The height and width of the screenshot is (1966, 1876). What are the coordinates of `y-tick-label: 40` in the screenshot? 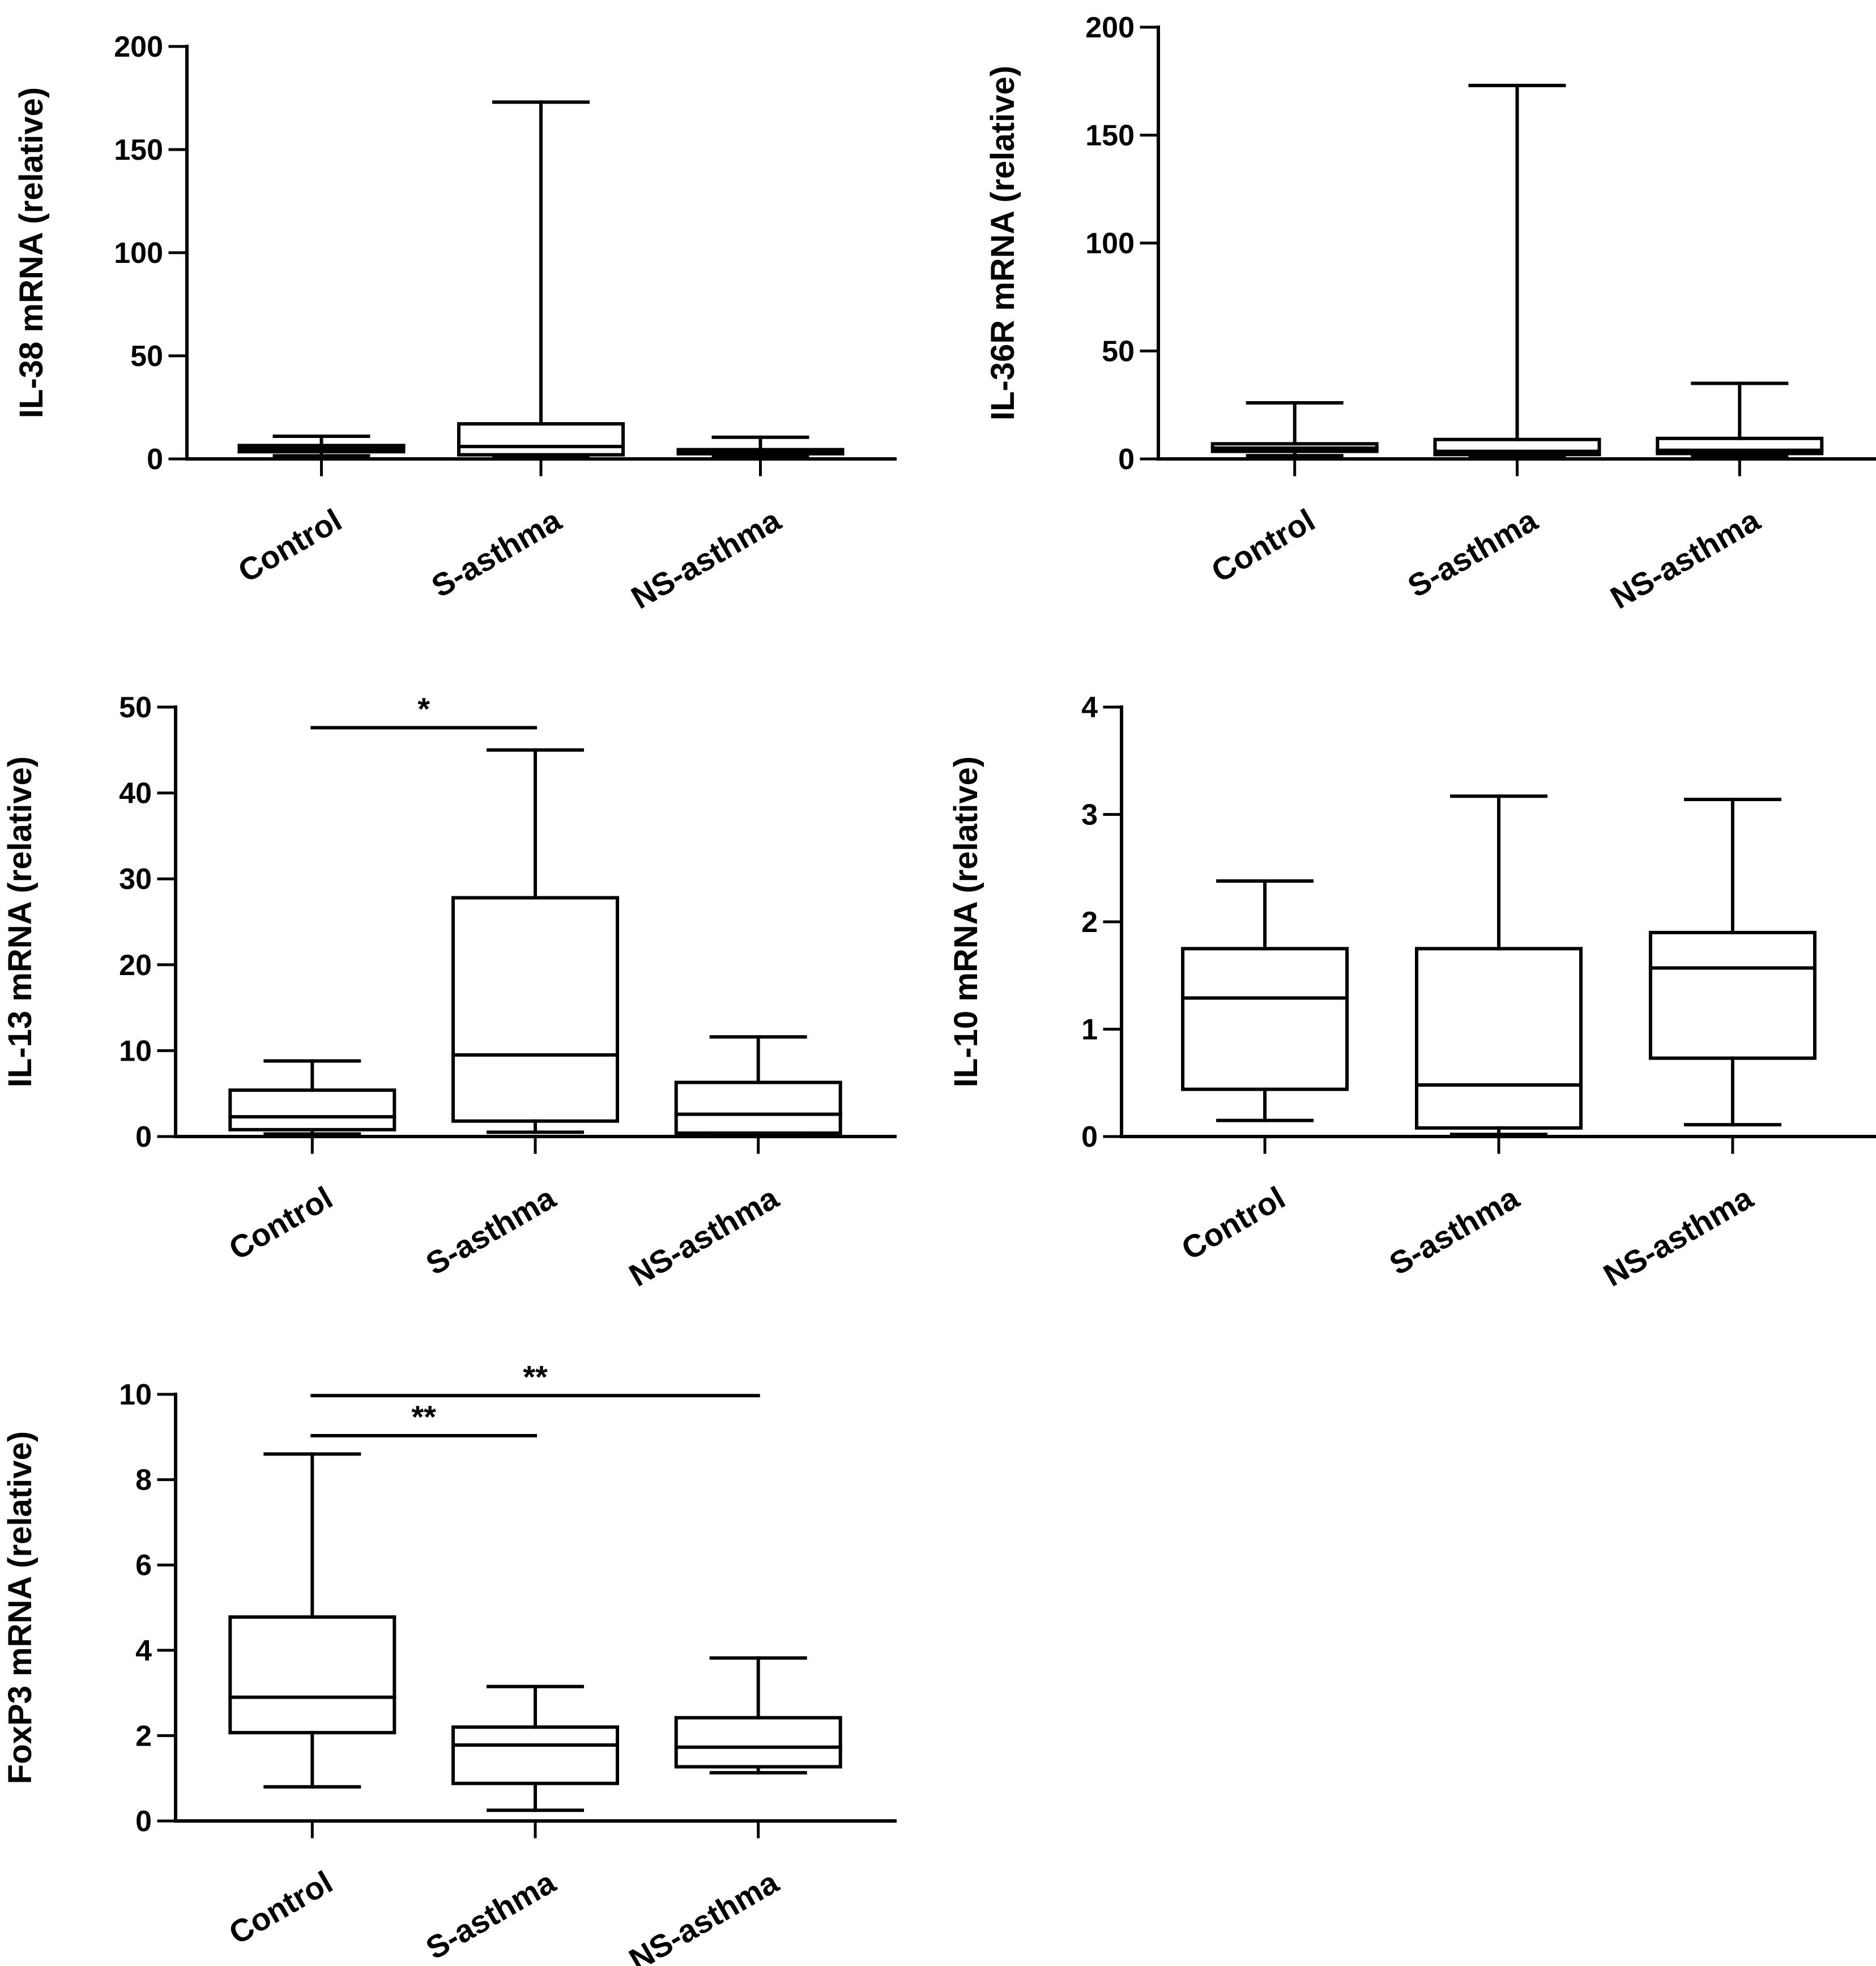 It's located at (135, 793).